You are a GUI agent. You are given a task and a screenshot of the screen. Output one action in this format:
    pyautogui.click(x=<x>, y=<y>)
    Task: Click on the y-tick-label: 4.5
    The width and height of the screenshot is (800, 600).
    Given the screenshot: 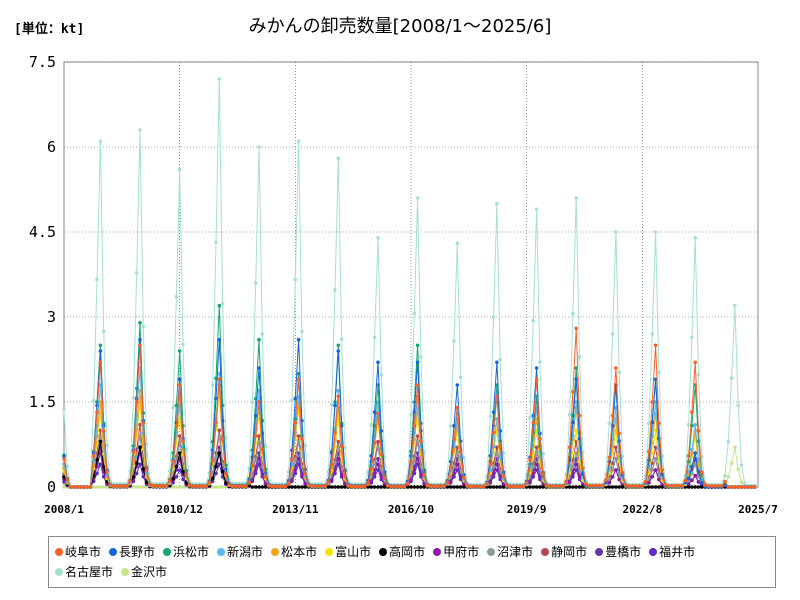 What is the action you would take?
    pyautogui.click(x=42, y=232)
    